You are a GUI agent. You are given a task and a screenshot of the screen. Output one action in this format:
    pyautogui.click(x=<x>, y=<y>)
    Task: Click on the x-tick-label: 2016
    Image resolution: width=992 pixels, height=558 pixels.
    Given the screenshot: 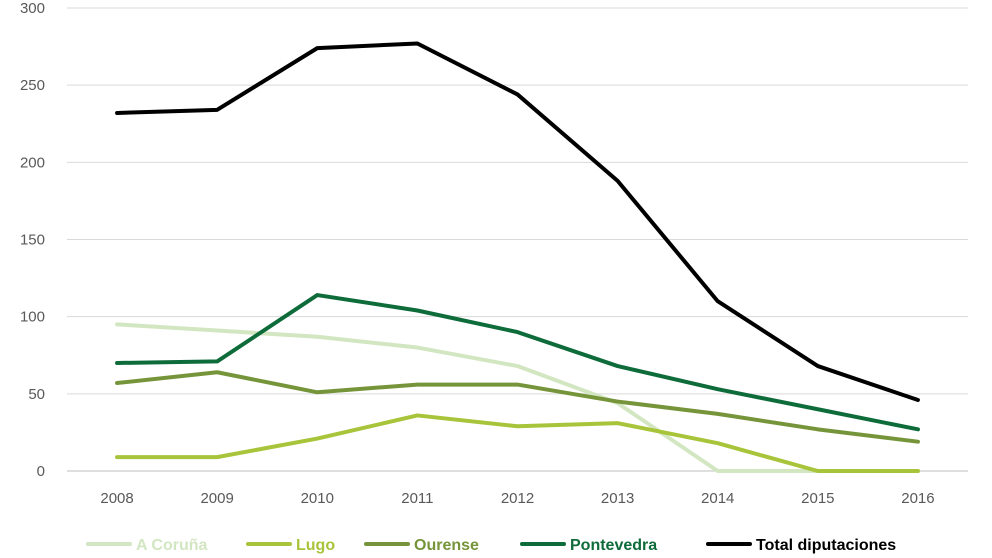 What is the action you would take?
    pyautogui.click(x=917, y=498)
    